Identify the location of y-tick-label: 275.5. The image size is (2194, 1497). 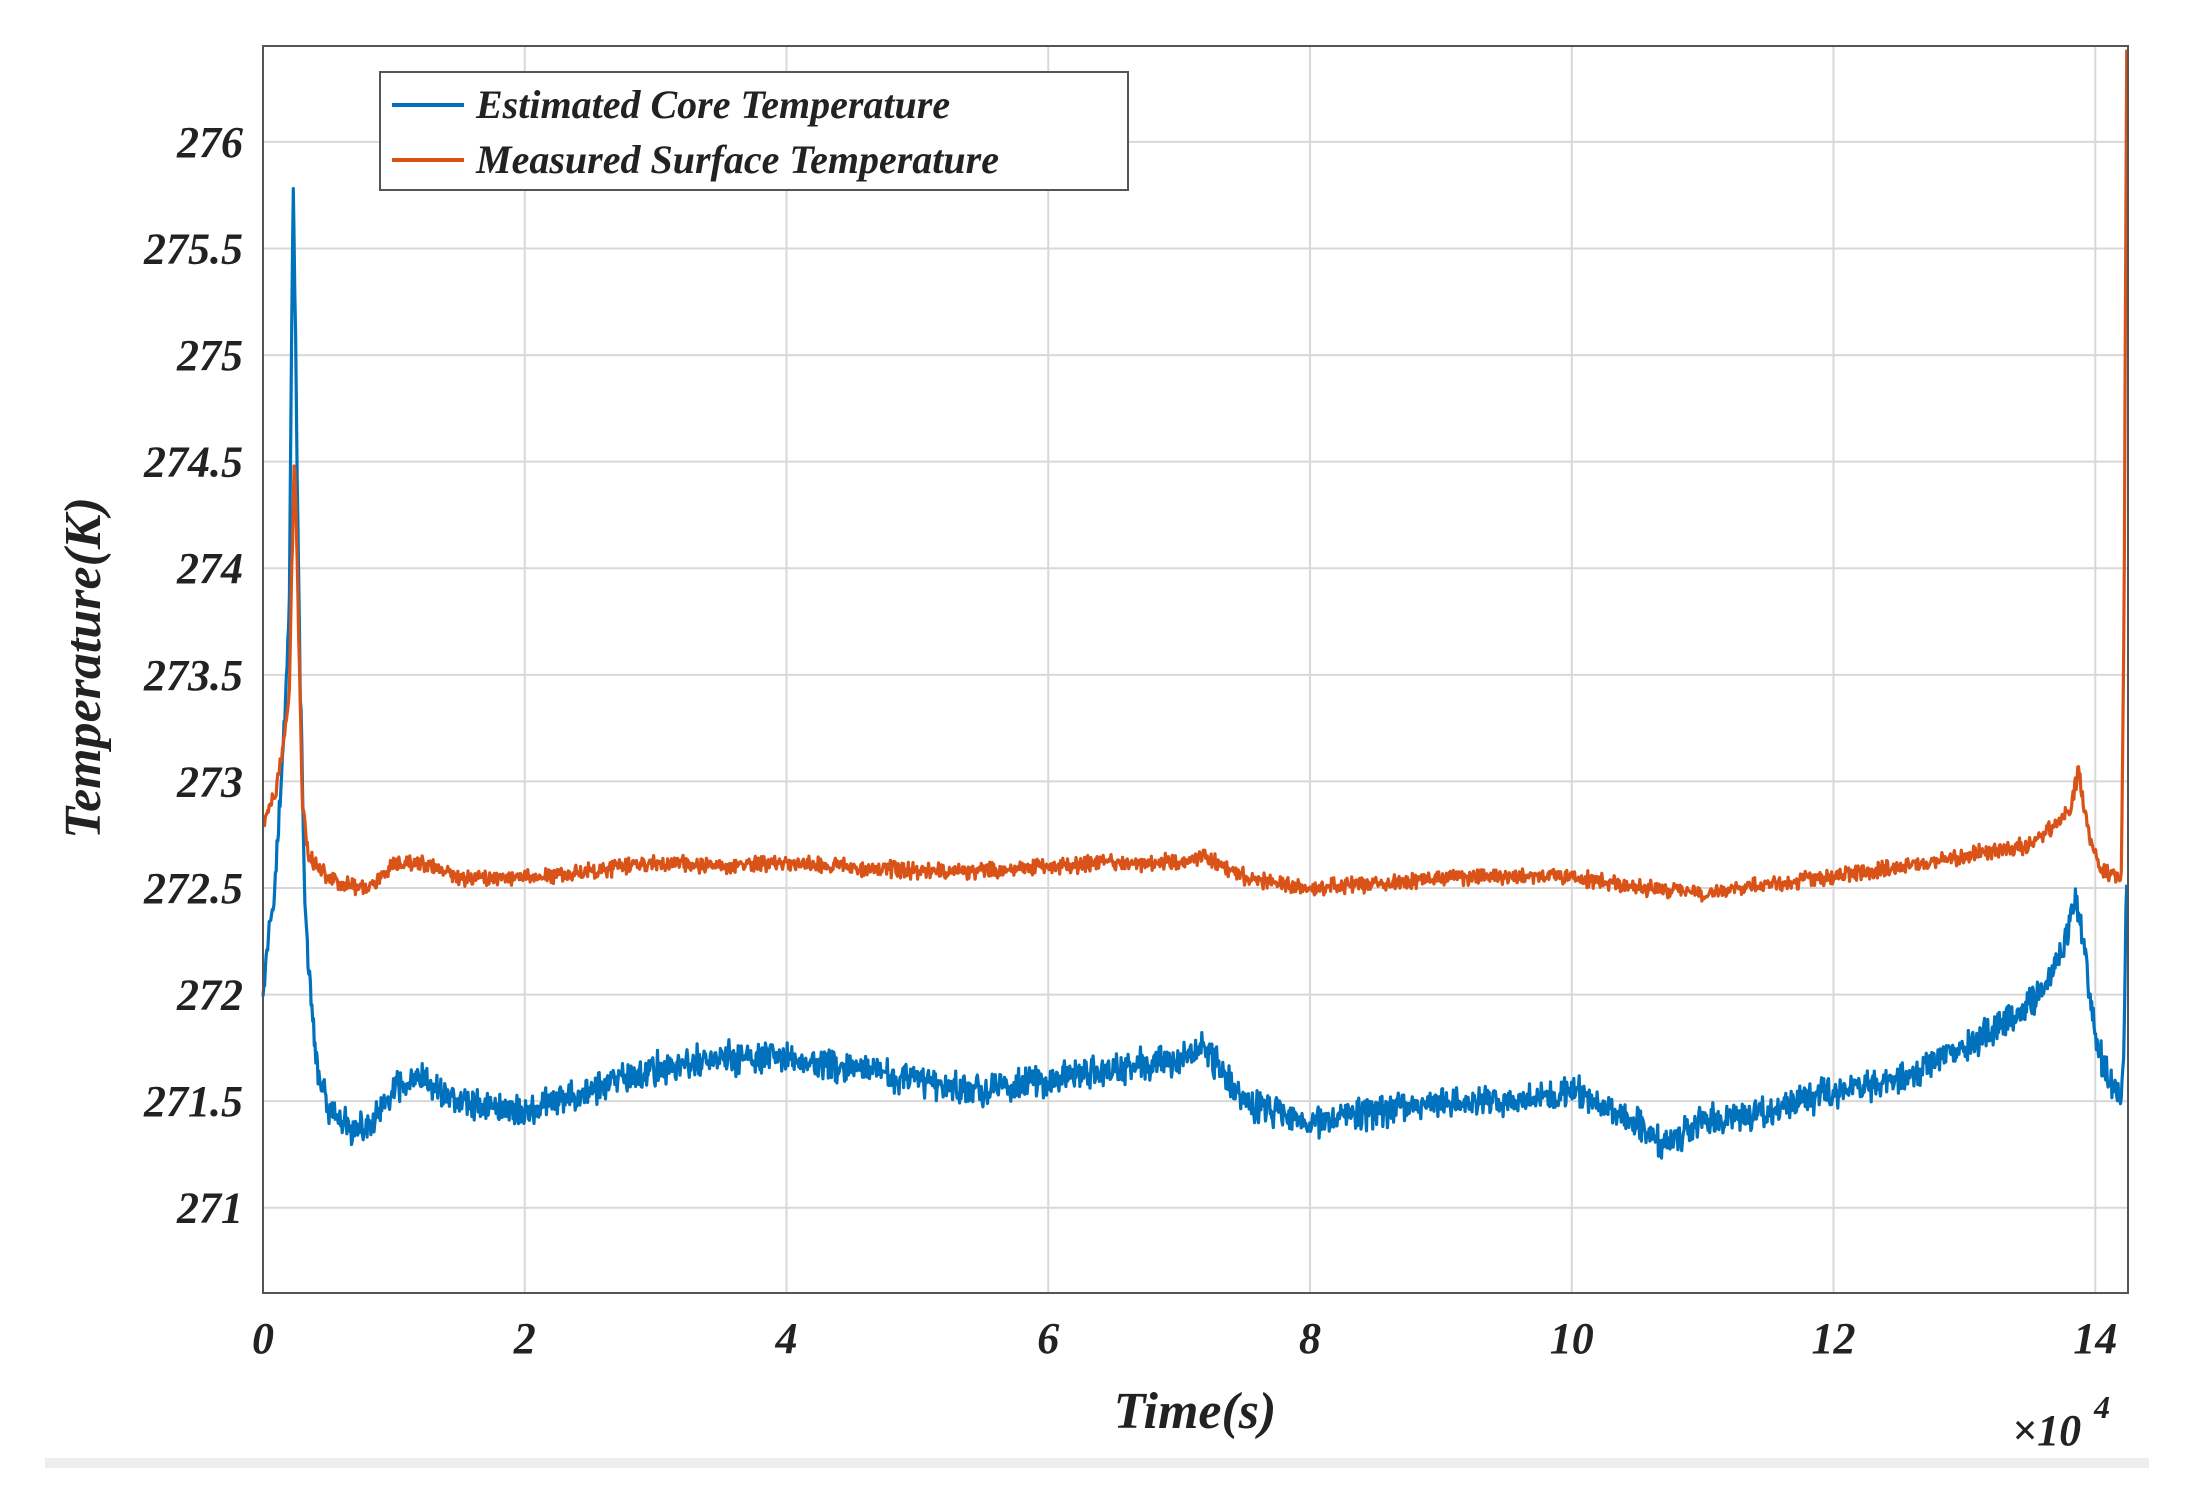
(193, 249).